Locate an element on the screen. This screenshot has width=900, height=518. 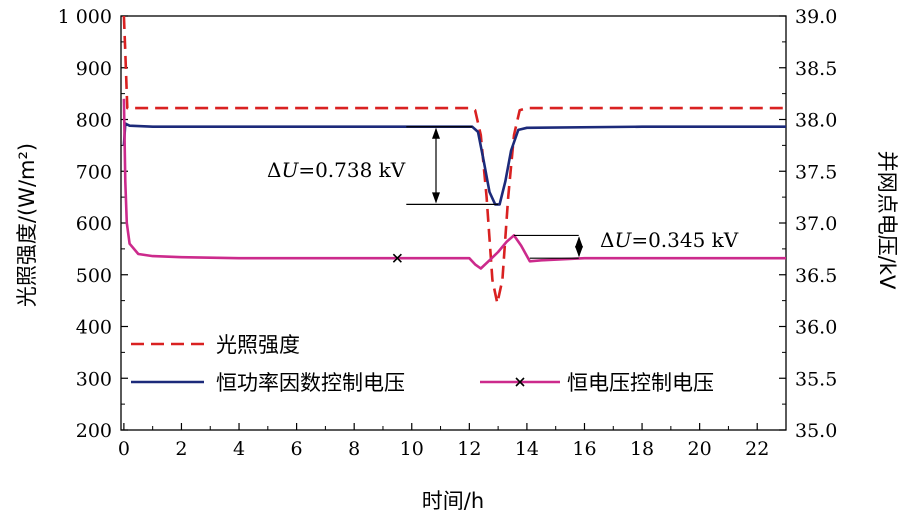
x-tick-label: 10 is located at coordinates (412, 449).